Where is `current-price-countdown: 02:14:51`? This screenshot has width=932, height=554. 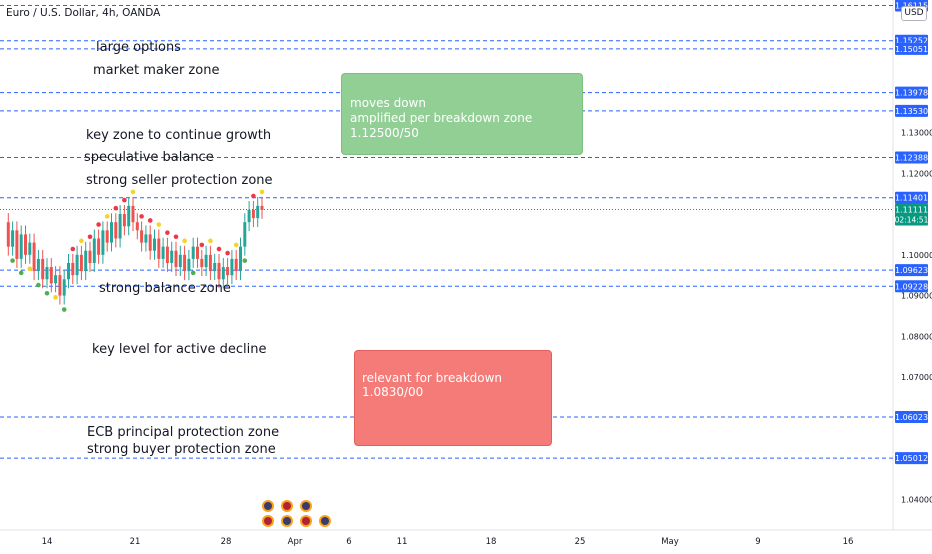 current-price-countdown: 02:14:51 is located at coordinates (912, 220).